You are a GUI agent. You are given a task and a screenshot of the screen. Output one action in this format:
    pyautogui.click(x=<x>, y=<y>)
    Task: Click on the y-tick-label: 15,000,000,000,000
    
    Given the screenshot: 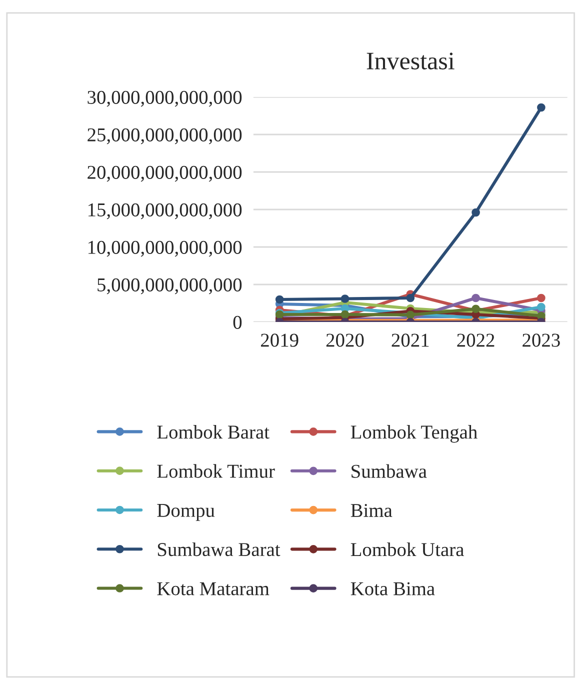 What is the action you would take?
    pyautogui.click(x=165, y=211)
    